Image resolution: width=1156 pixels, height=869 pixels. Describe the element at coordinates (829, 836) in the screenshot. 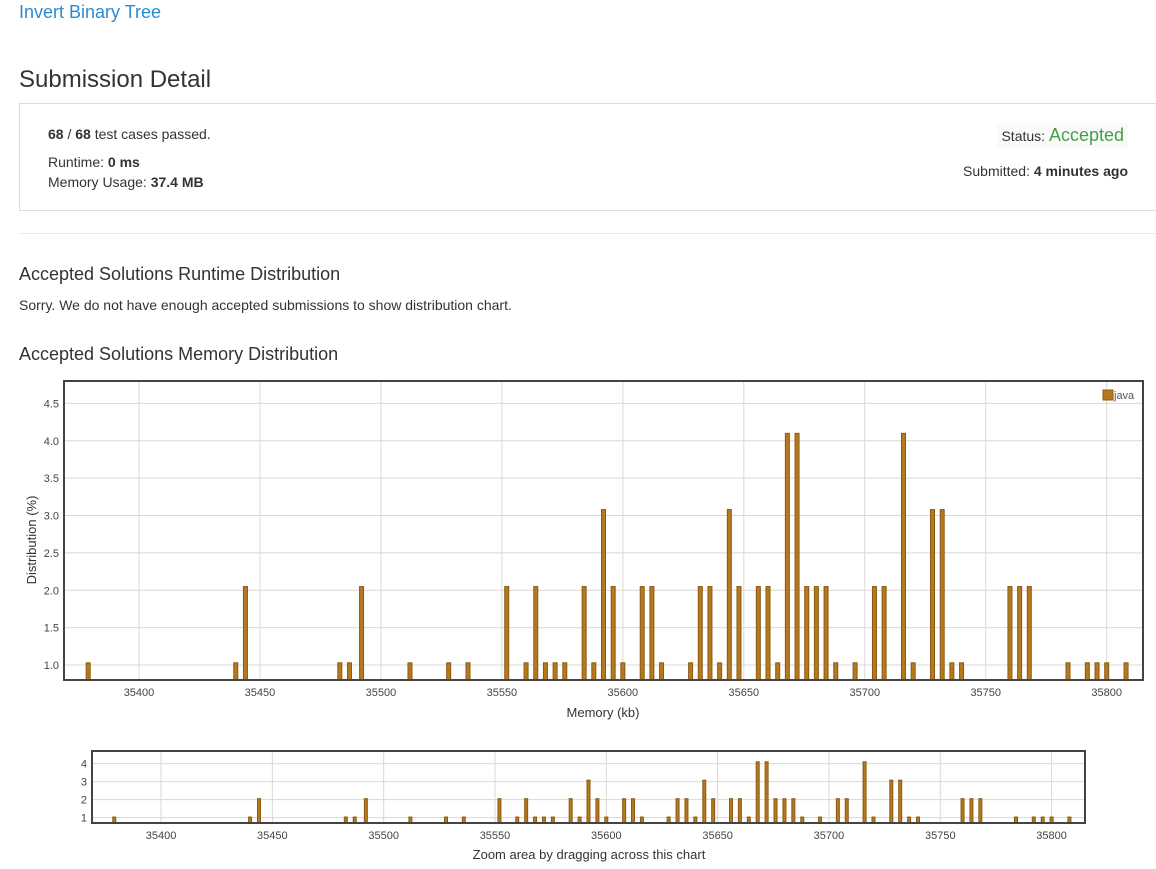

I see `x-tick-label: 35700` at that location.